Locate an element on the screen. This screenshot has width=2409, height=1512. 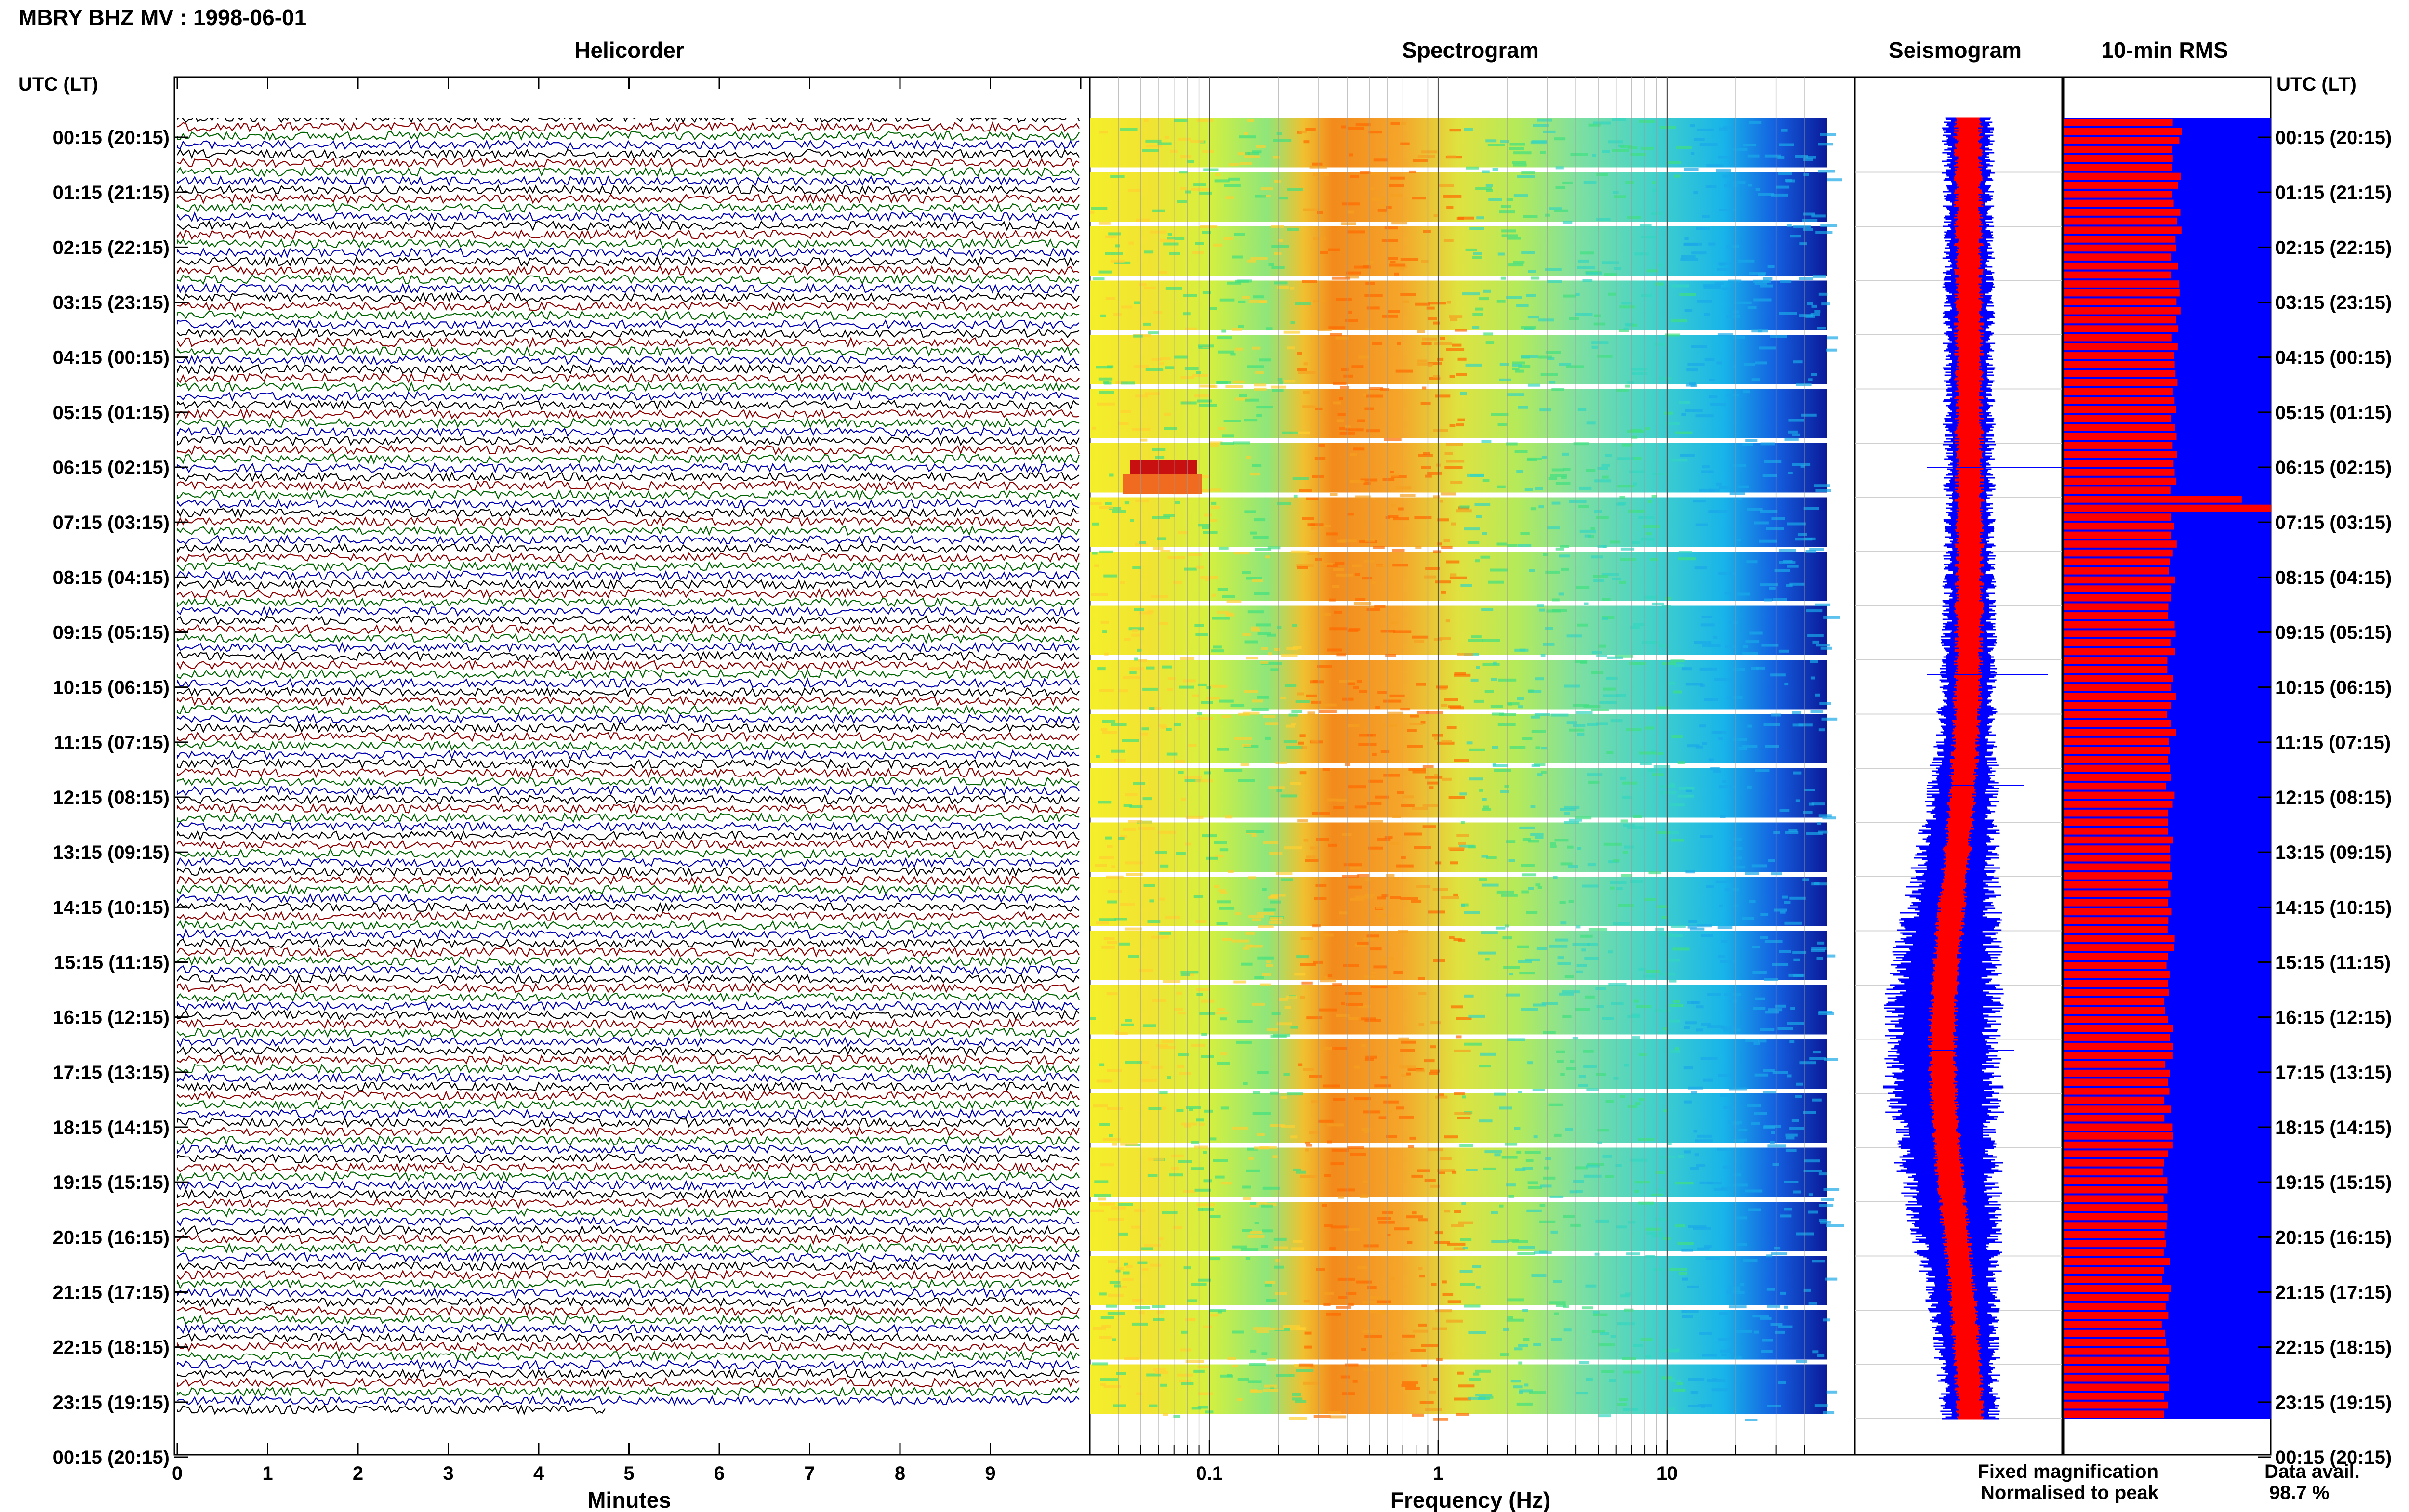
time-tick-left: 09:15 (05:15) is located at coordinates (111, 633).